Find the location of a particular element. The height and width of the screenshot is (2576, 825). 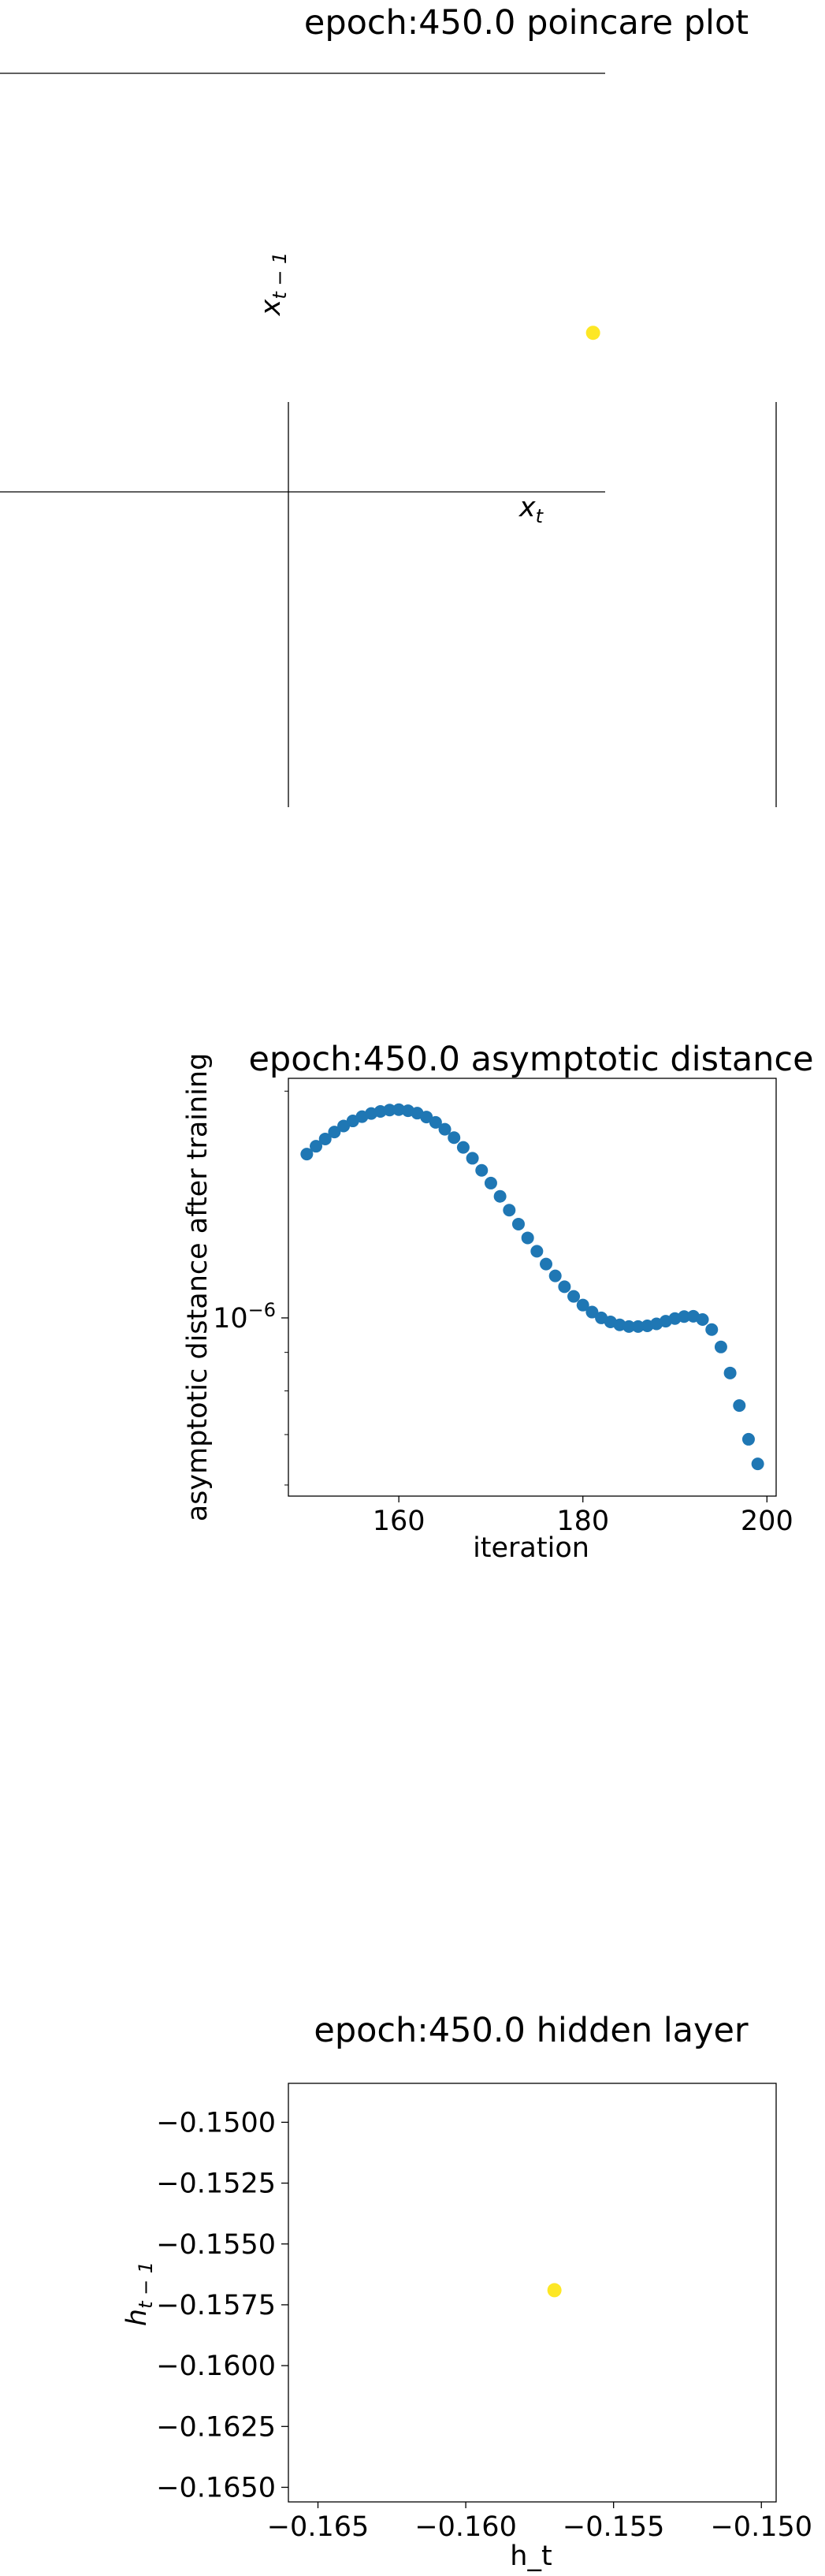

asymptotic-xlabel: iteration is located at coordinates (531, 1548).